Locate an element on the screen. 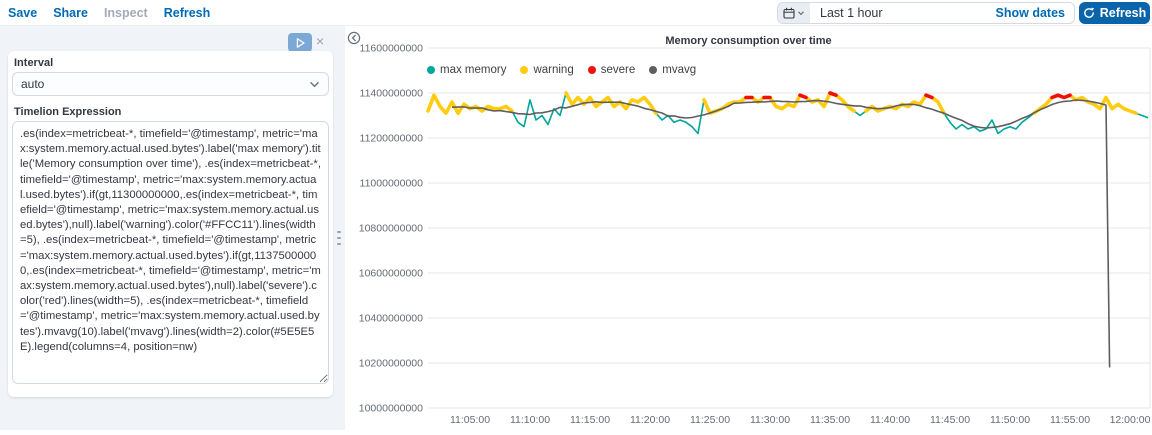 The width and height of the screenshot is (1152, 435). x-axis-tick-label: 11:25:00 is located at coordinates (710, 420).